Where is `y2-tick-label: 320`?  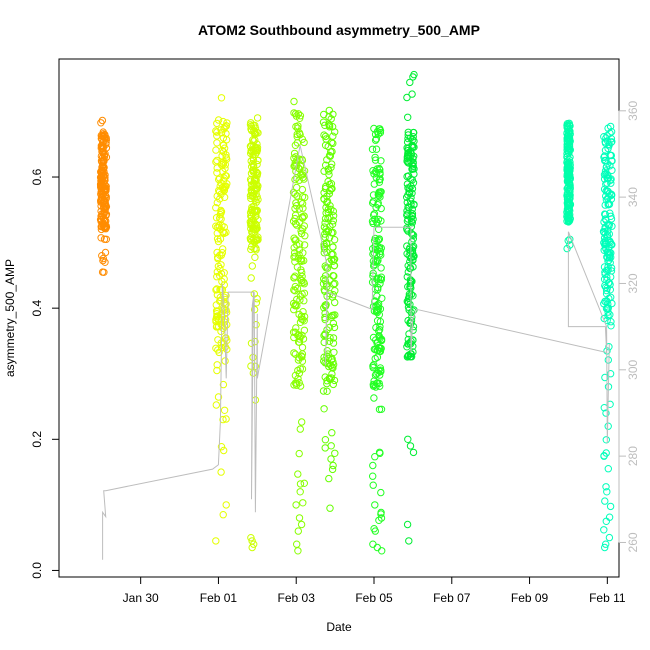
y2-tick-label: 320 is located at coordinates (633, 283).